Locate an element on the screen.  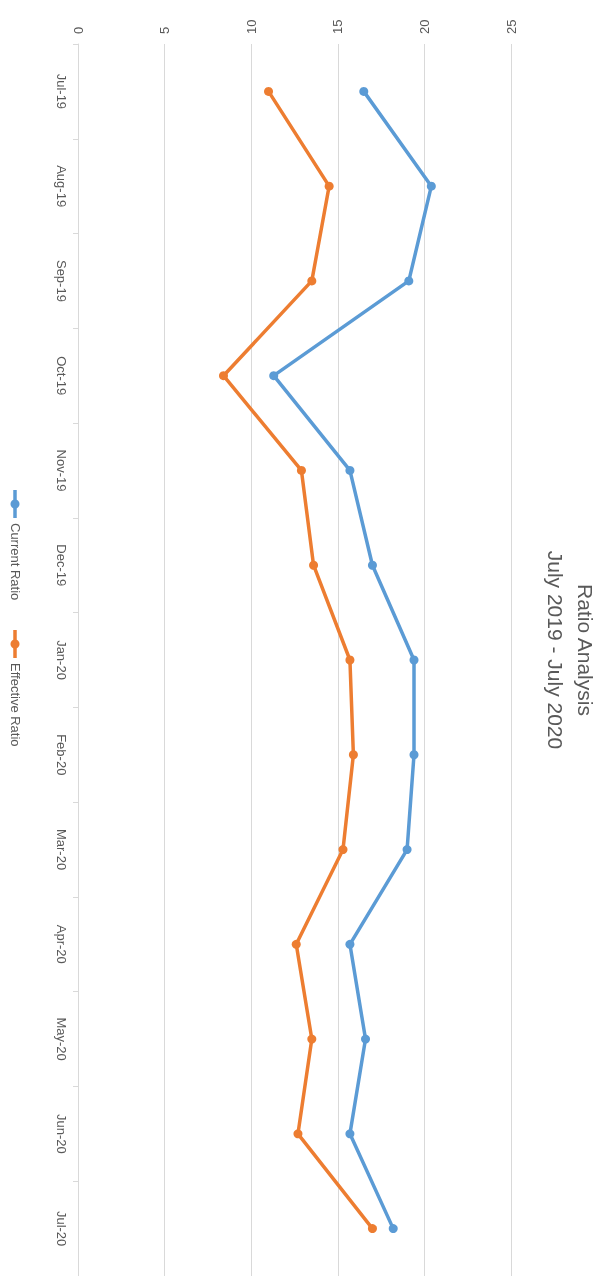
y-tick-label: Jan-20 is located at coordinates (61, 660).